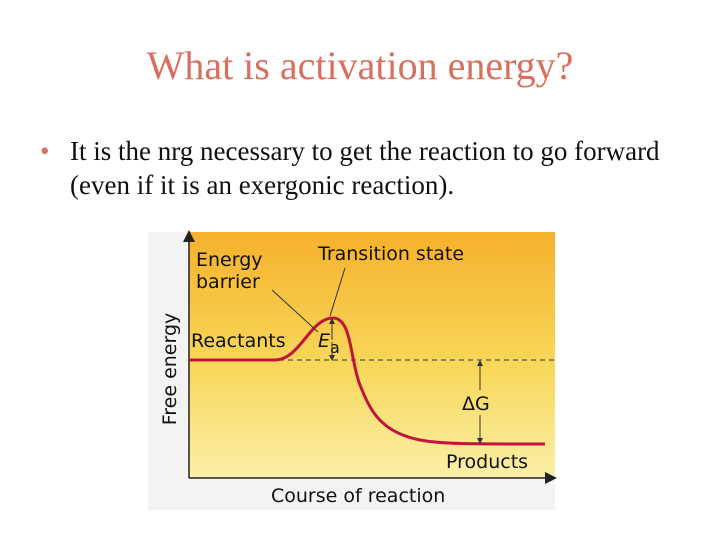 Image resolution: width=720 pixels, height=540 pixels. Describe the element at coordinates (487, 462) in the screenshot. I see `products-label: Products` at that location.